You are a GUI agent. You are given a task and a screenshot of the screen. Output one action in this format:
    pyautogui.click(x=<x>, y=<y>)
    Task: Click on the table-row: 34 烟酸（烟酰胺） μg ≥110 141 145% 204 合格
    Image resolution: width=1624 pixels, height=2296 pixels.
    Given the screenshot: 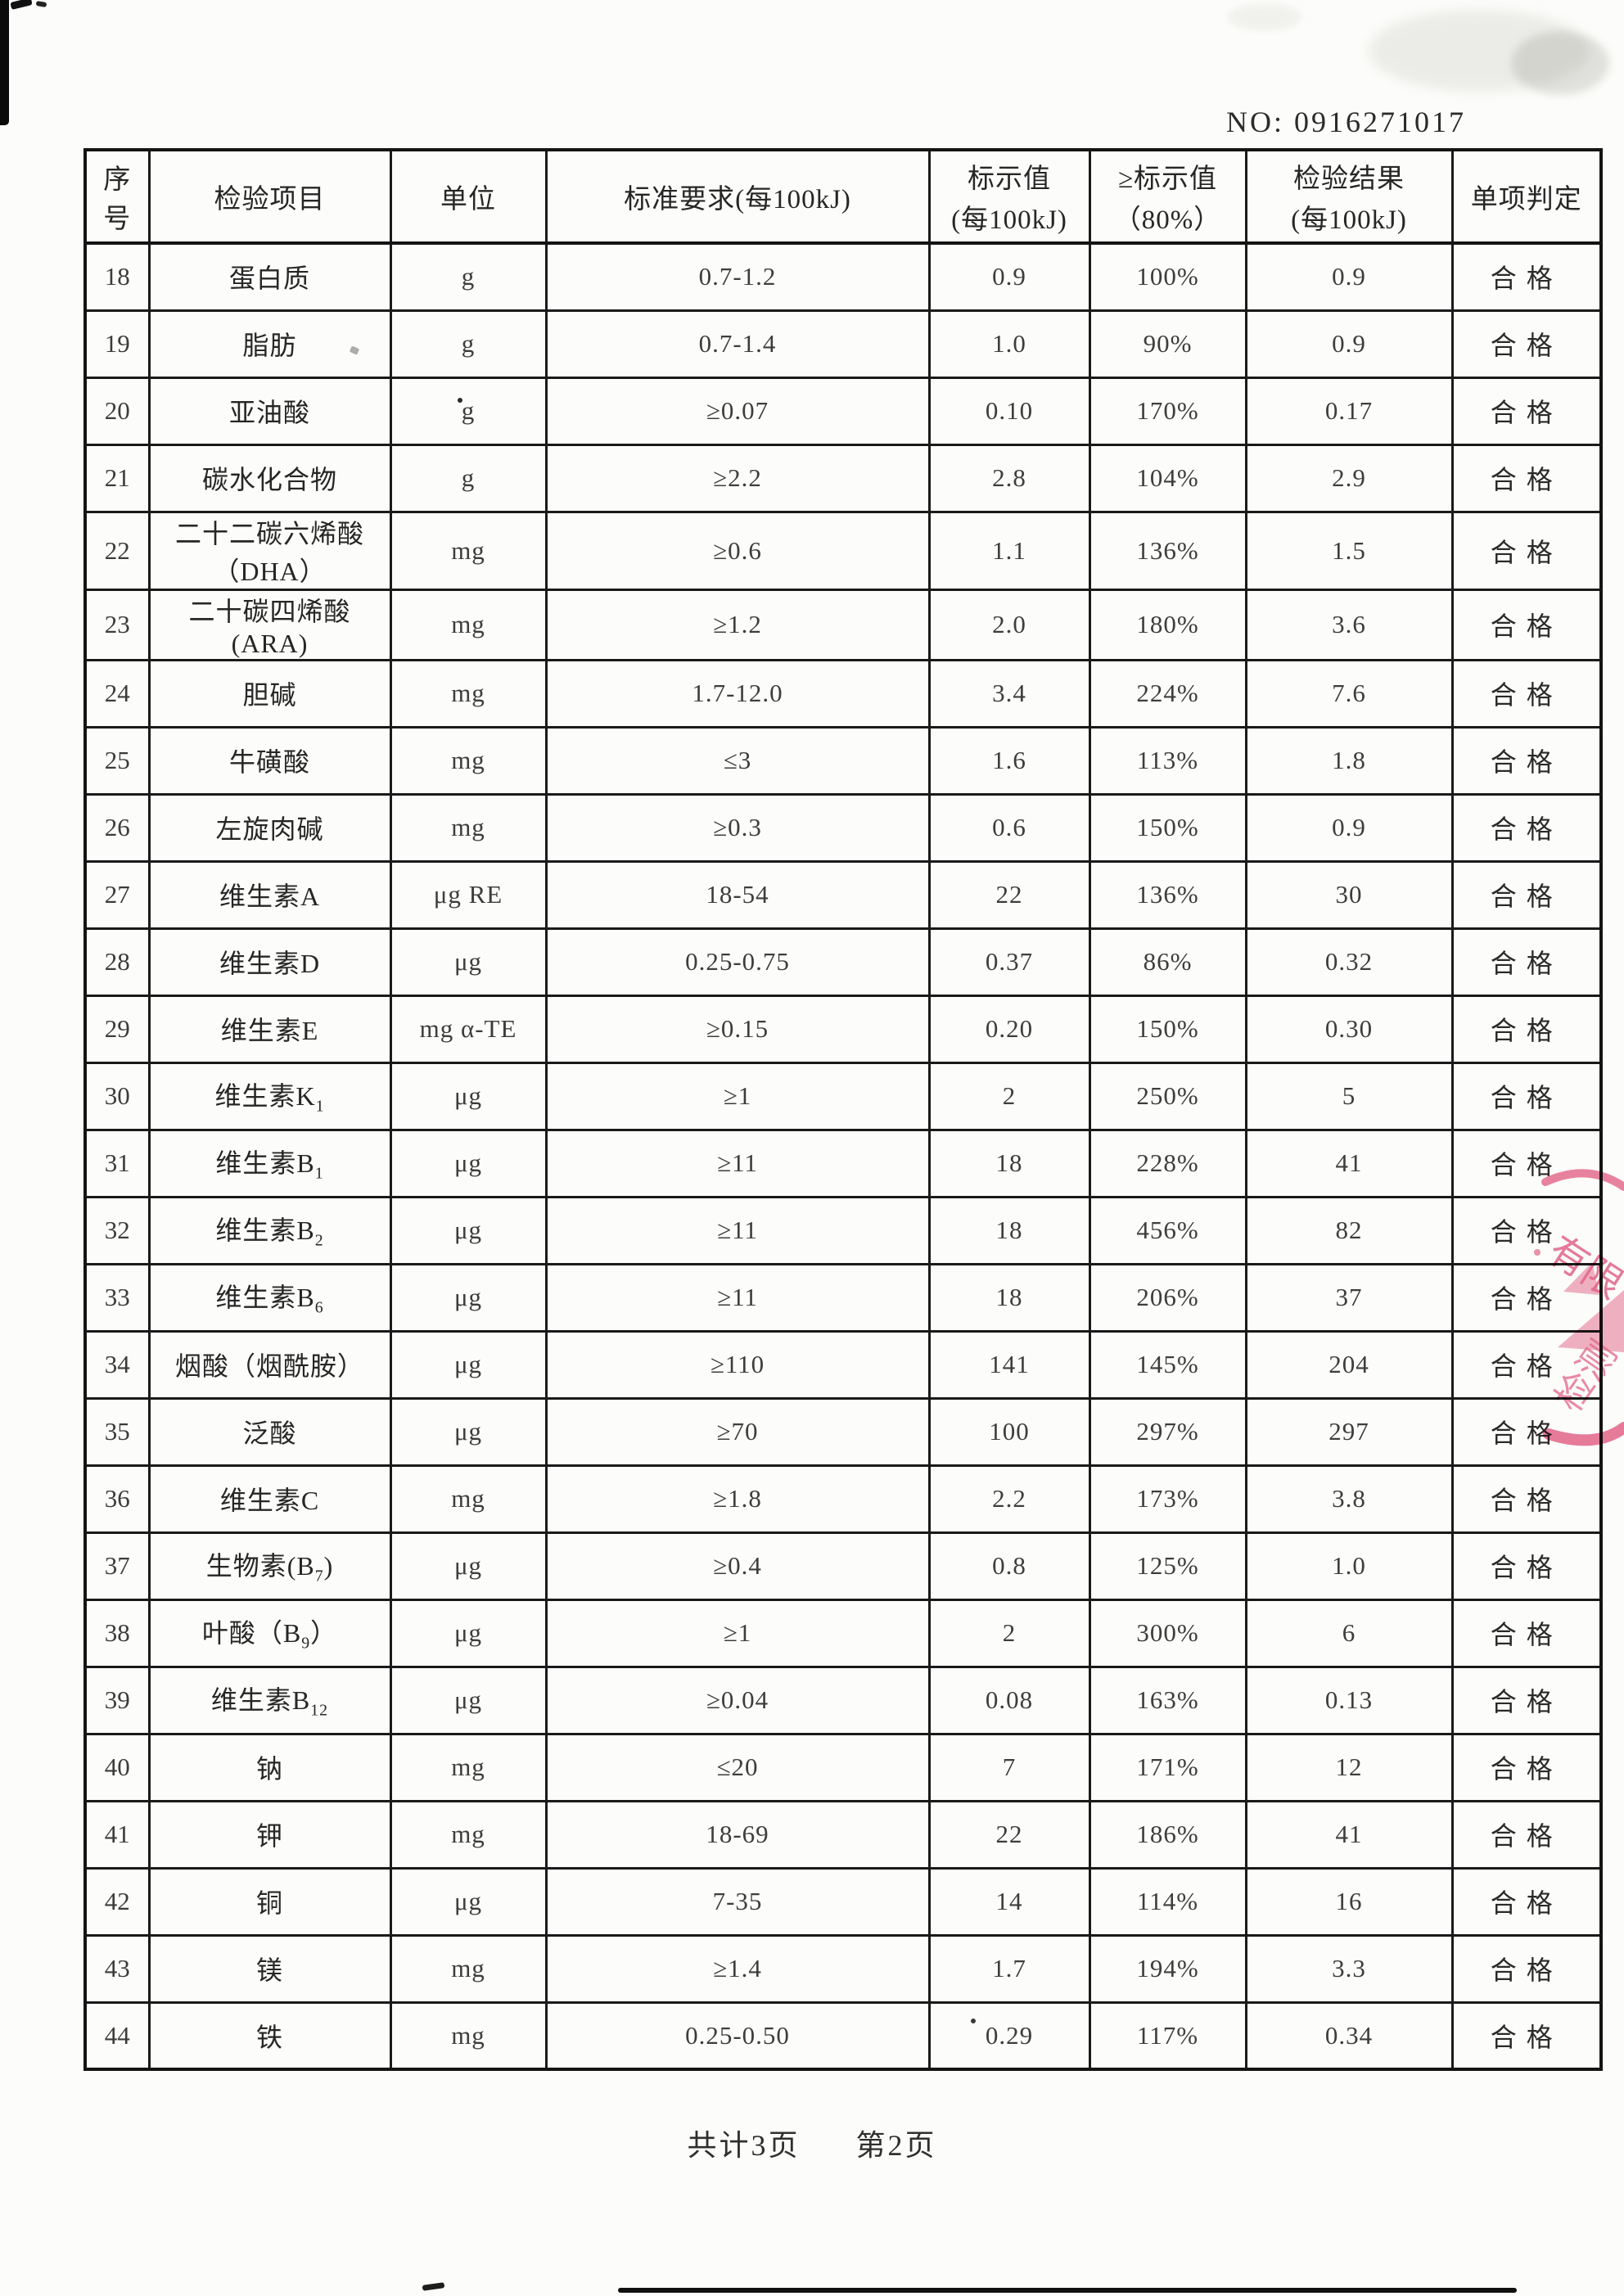 What is the action you would take?
    pyautogui.click(x=843, y=1364)
    